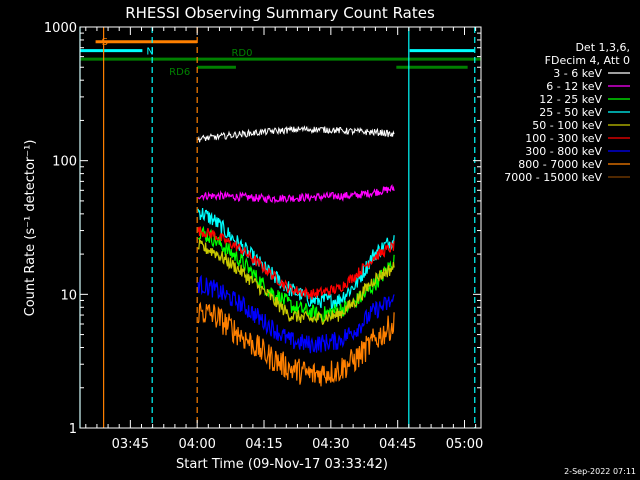 Image resolution: width=640 pixels, height=480 pixels. I want to click on legend-entry-label: 3 - 6 keV, so click(577, 73).